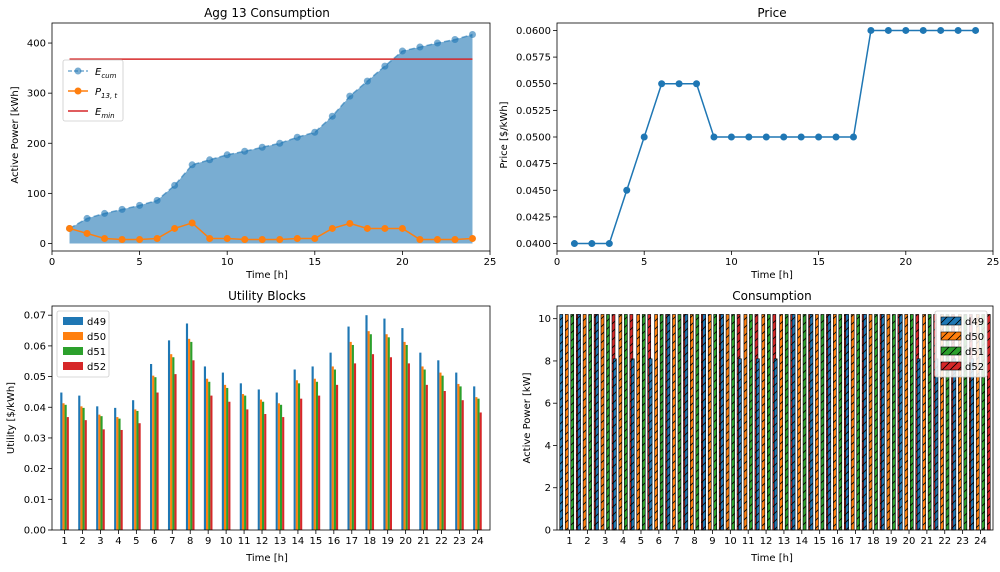 This screenshot has width=1000, height=572. Describe the element at coordinates (96, 367) in the screenshot. I see `legend-label: d52` at that location.